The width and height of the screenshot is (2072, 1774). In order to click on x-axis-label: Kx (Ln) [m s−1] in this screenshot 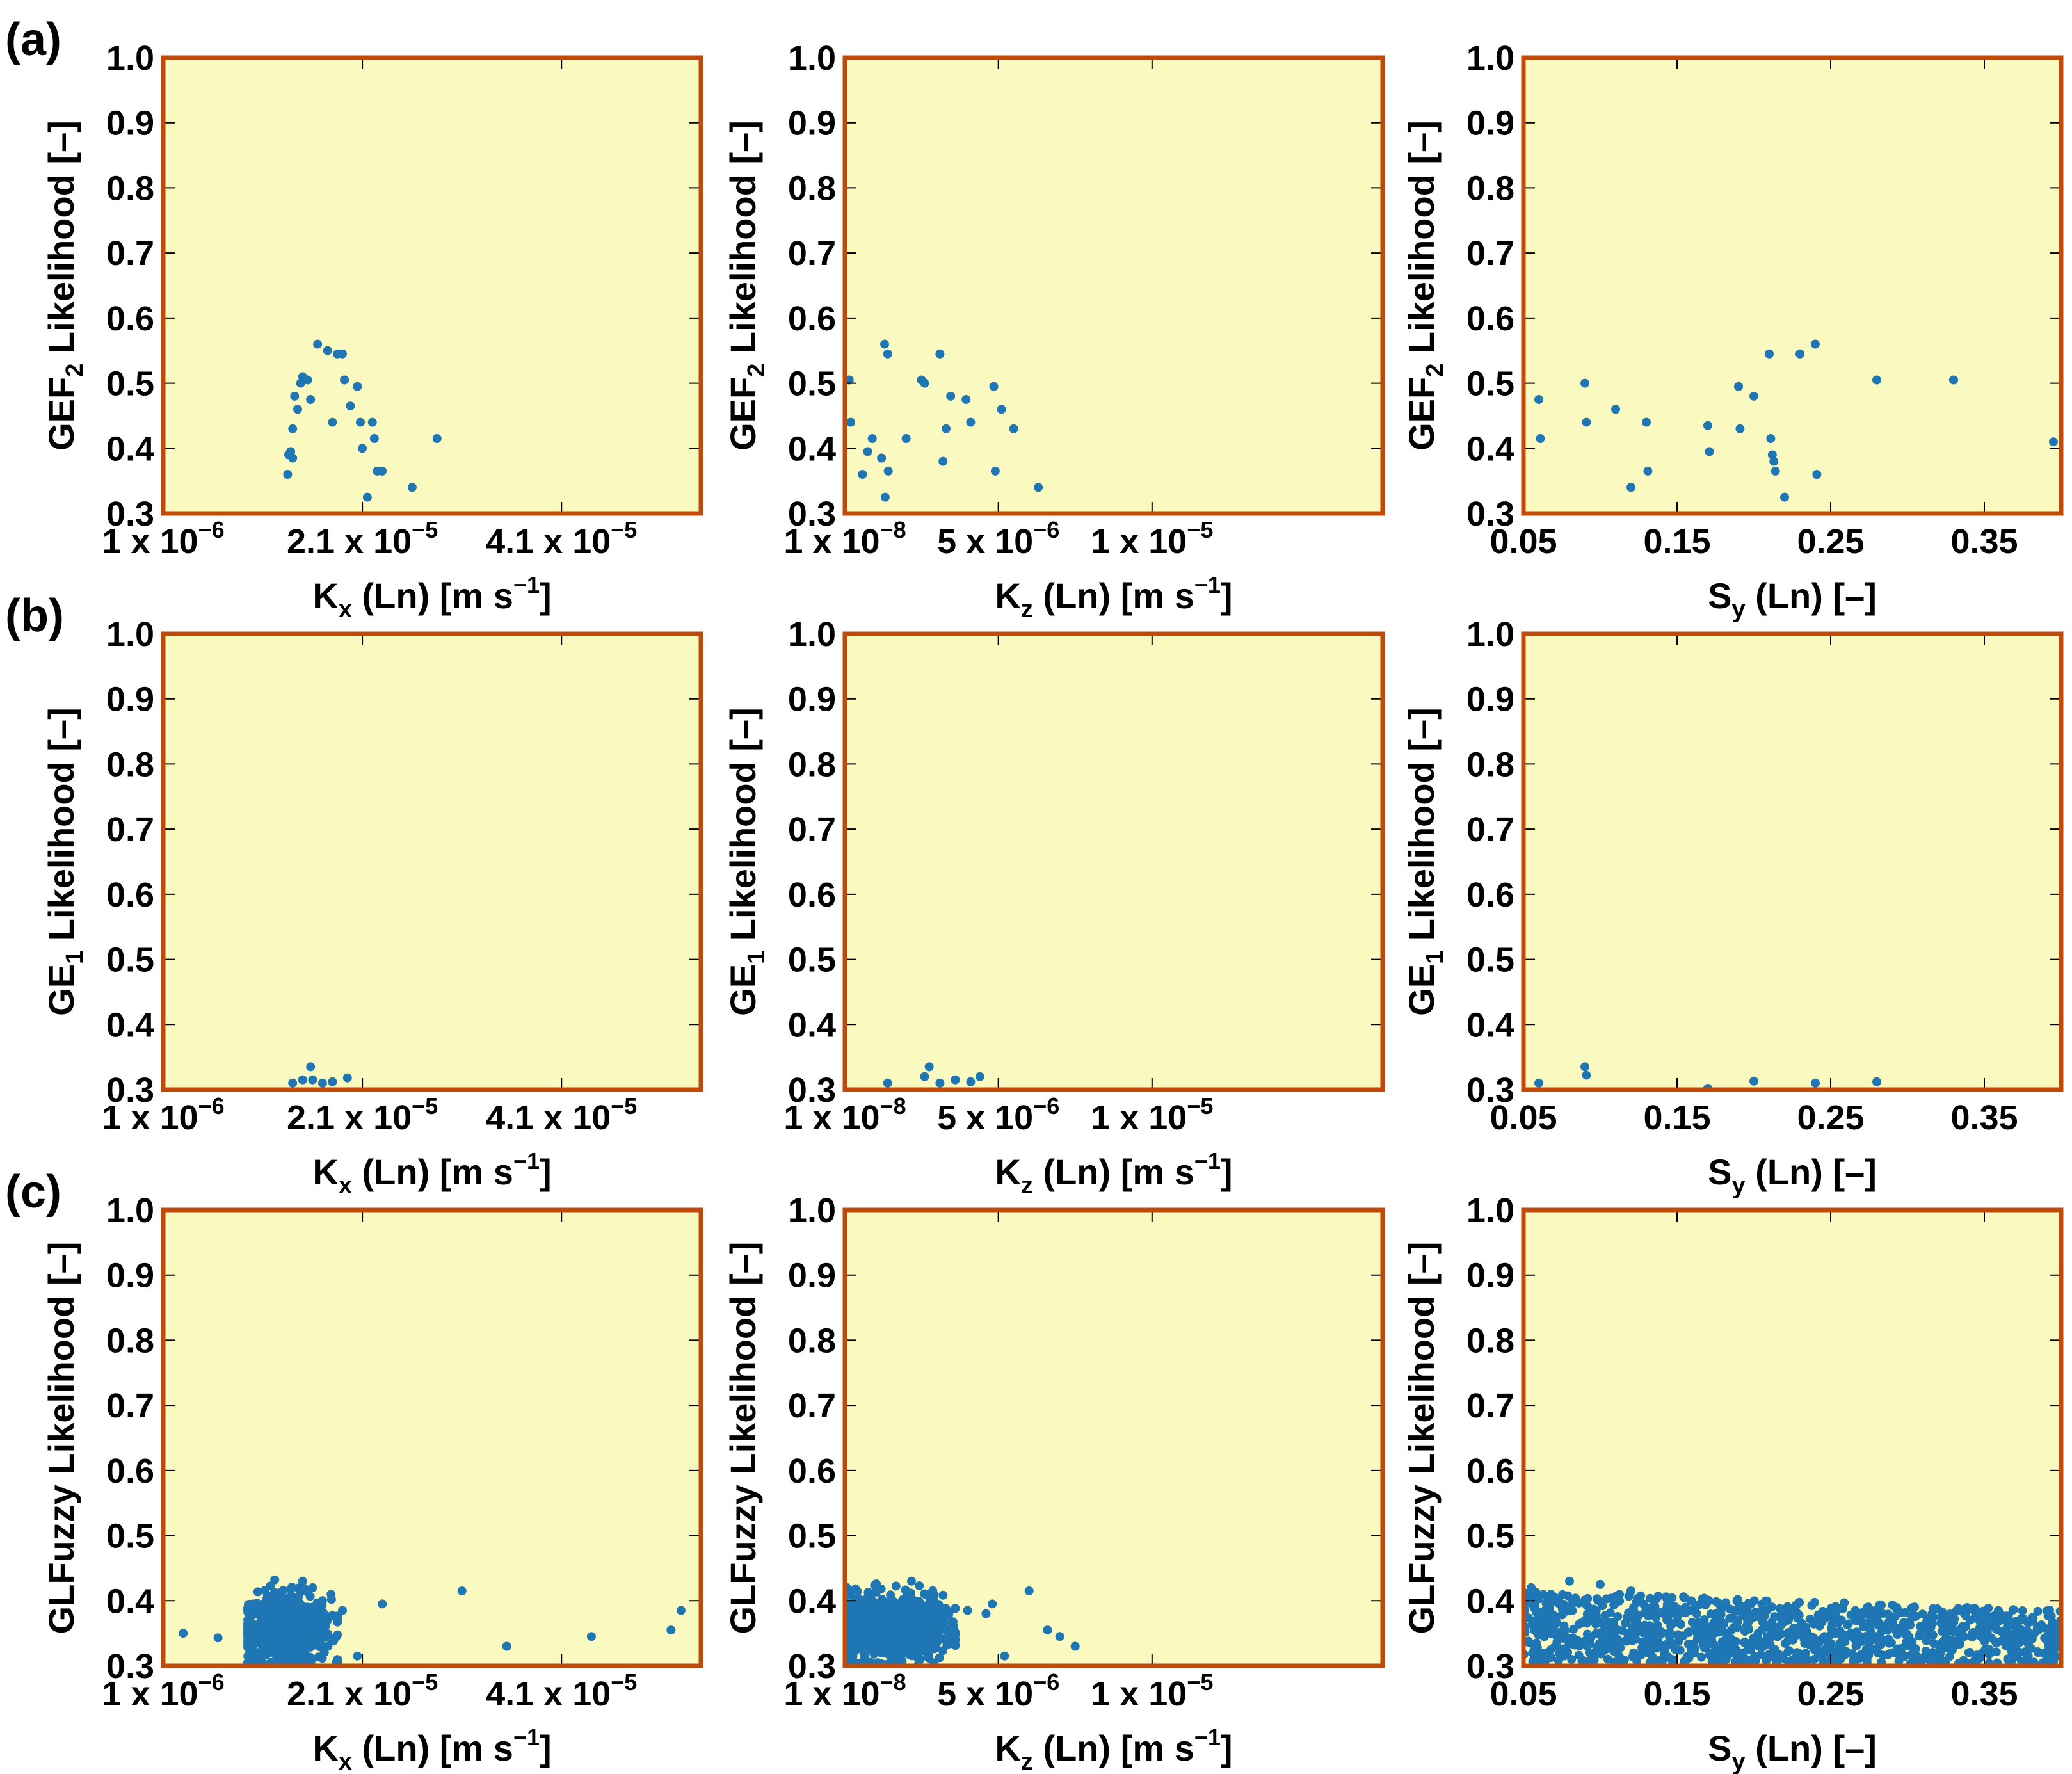, I will do `click(431, 1173)`.